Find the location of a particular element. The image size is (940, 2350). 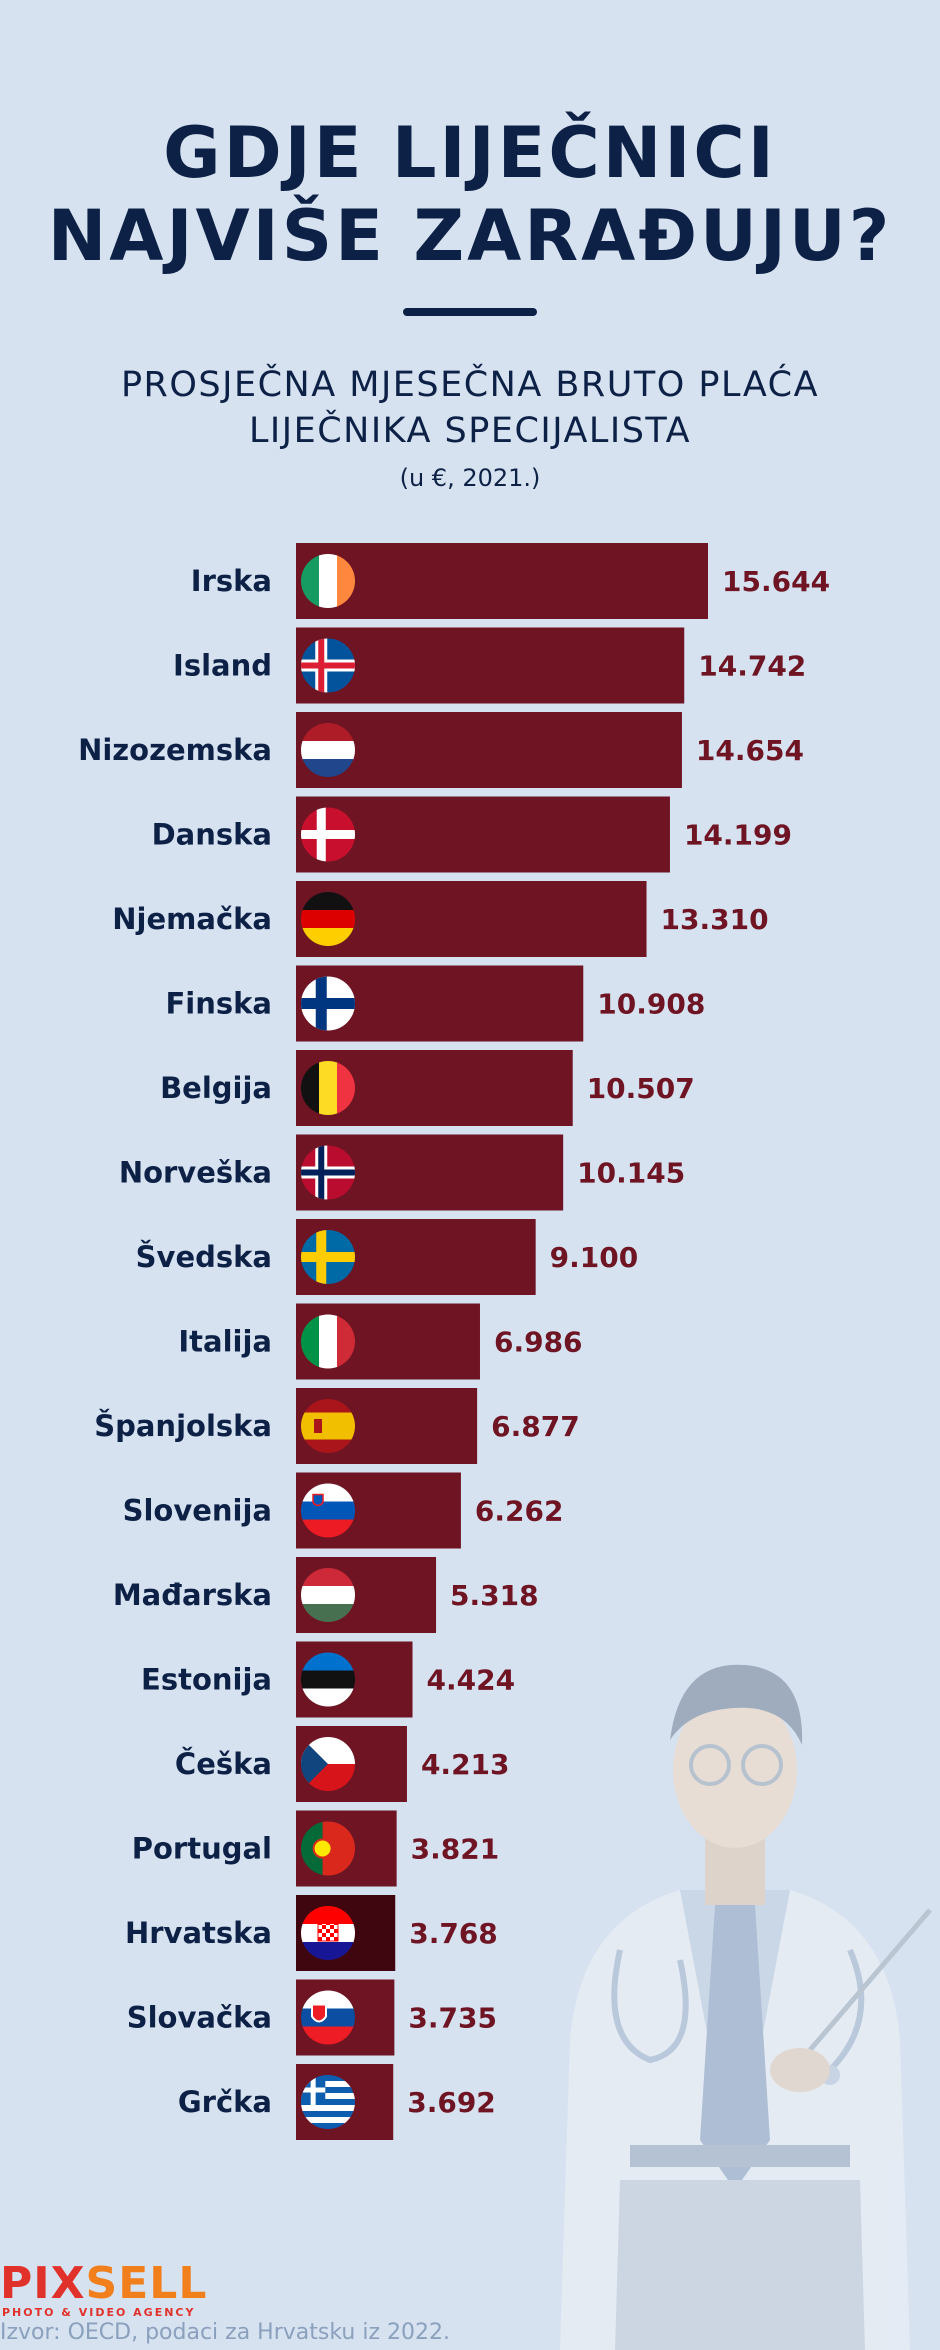

flag-belgium-icon is located at coordinates (328, 1088).